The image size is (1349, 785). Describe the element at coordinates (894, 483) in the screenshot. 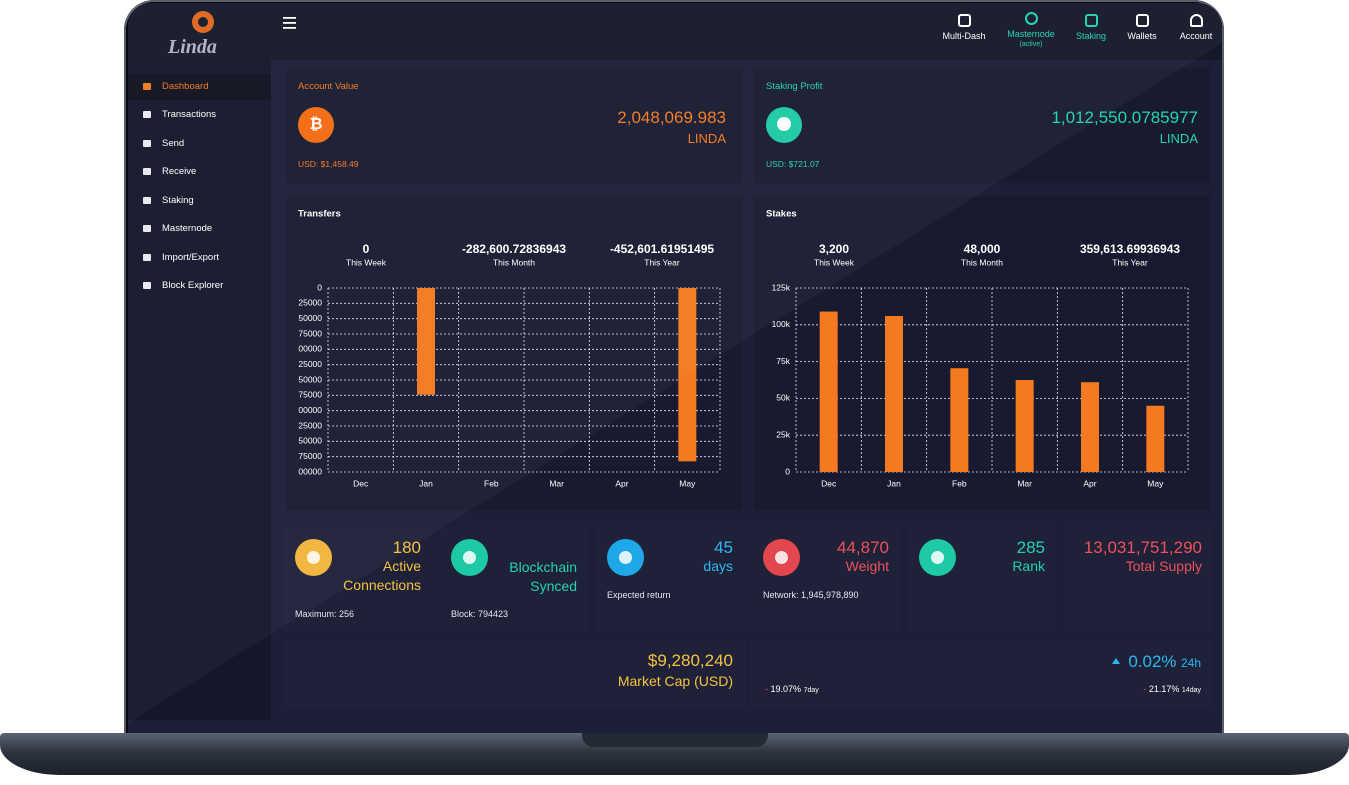

I see `x-tick-label: Jan` at that location.